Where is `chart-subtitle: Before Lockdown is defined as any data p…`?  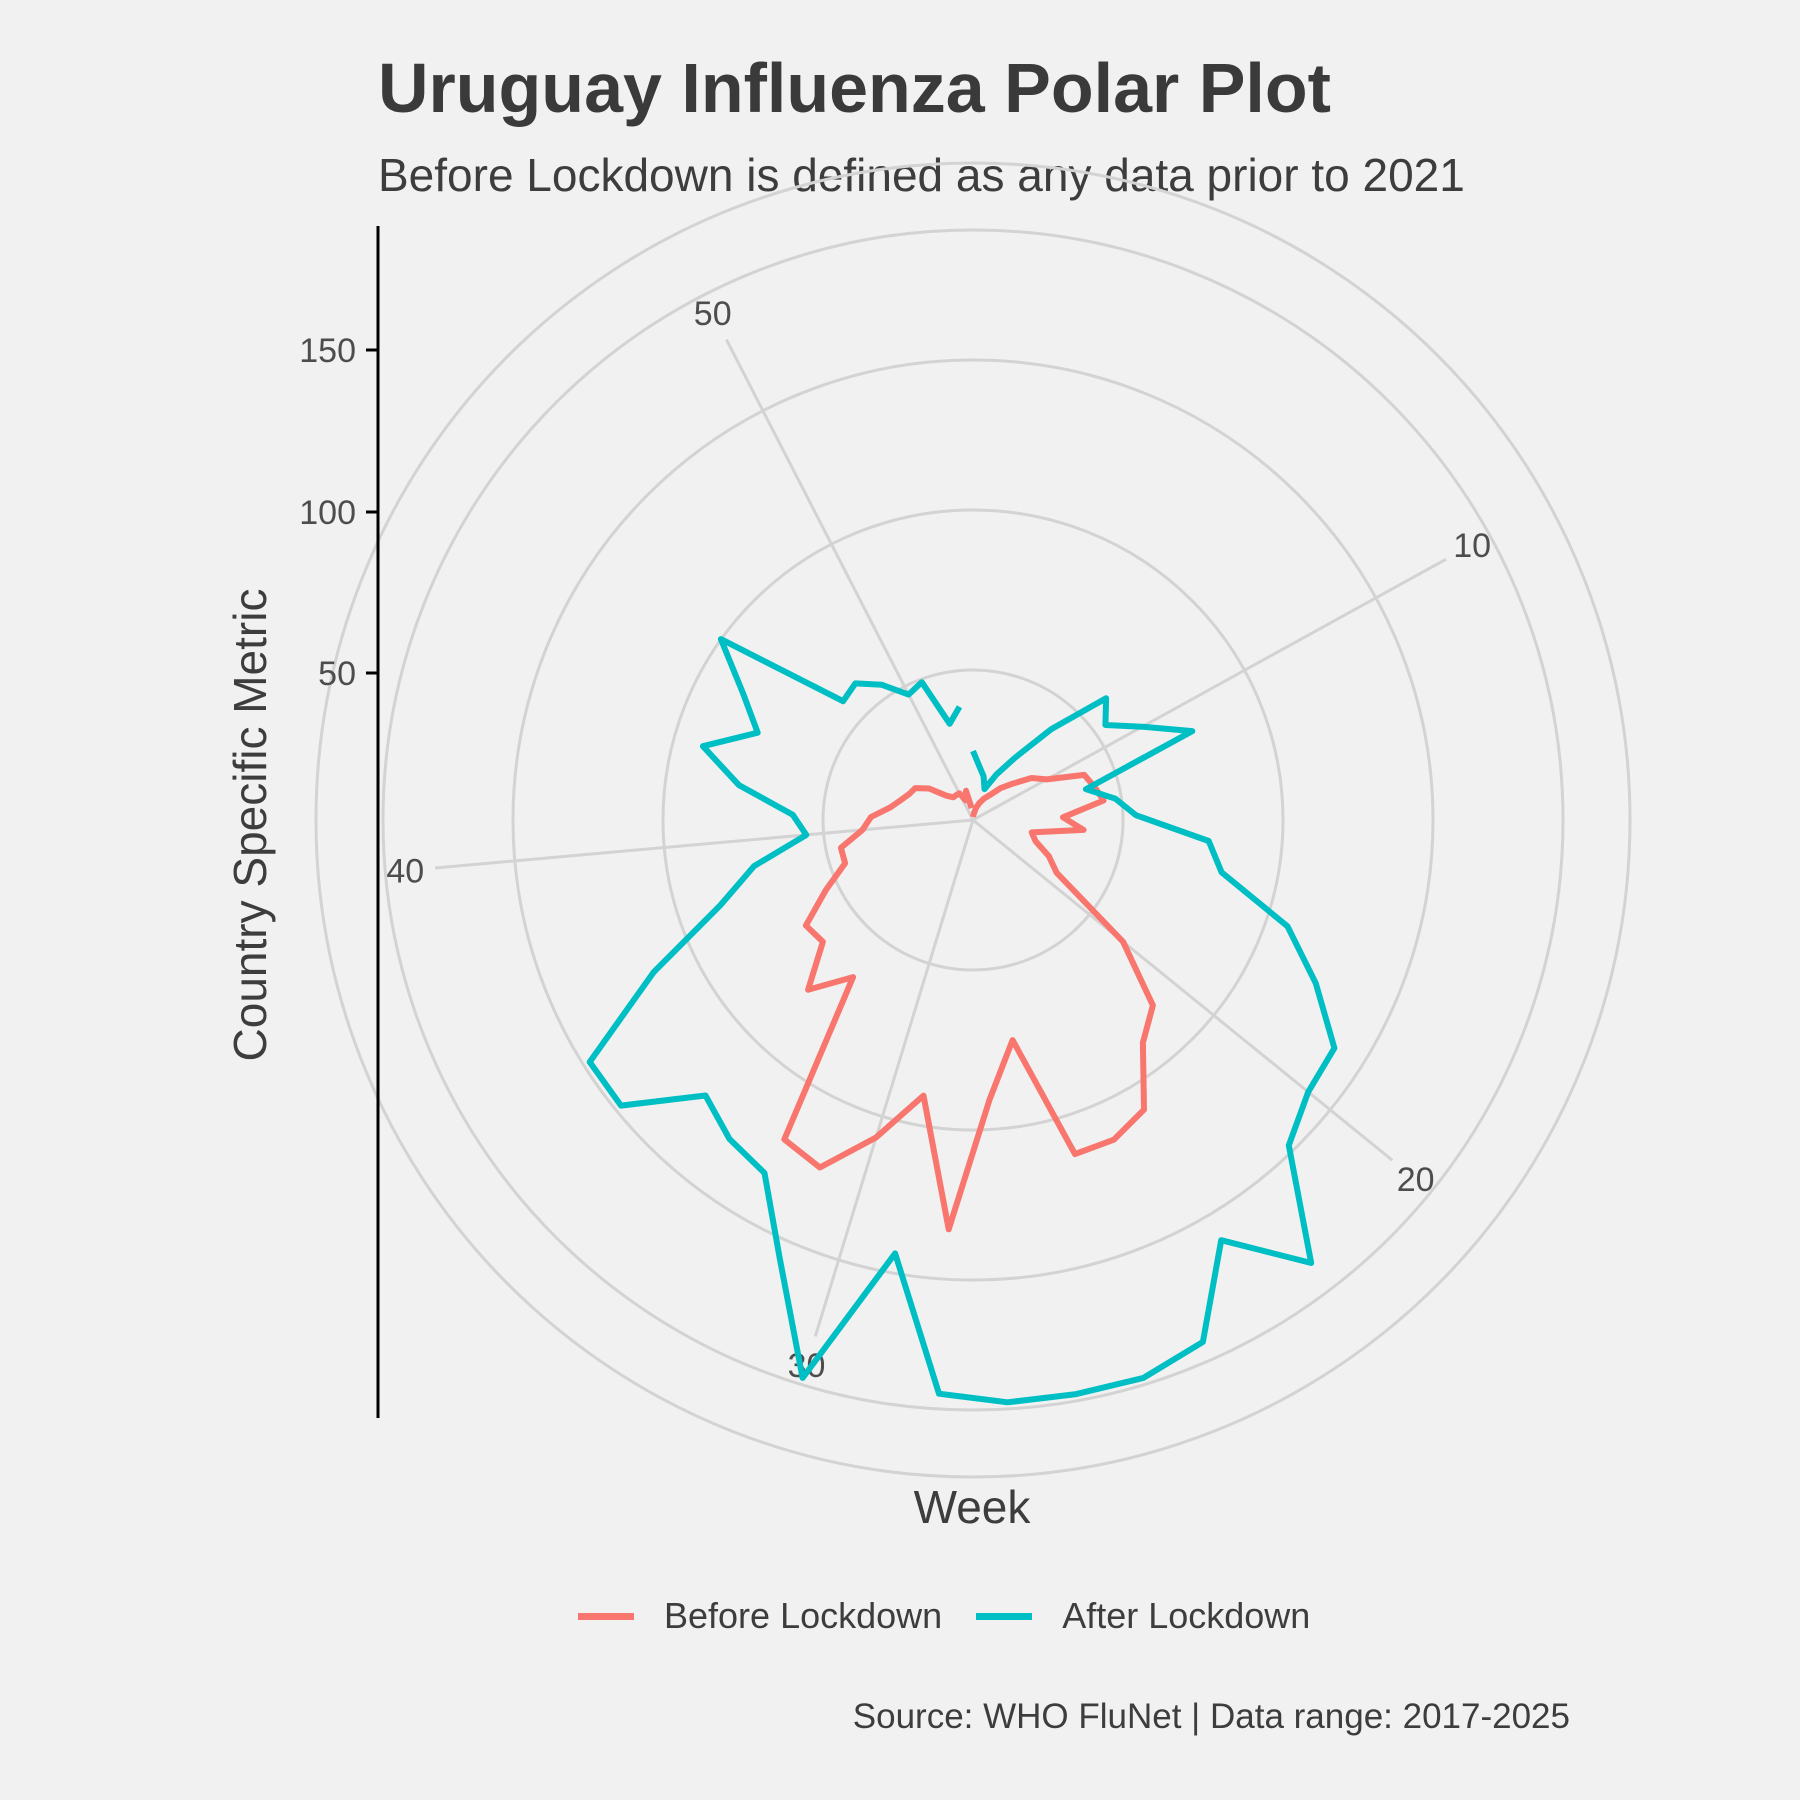 chart-subtitle: Before Lockdown is defined as any data p… is located at coordinates (921, 175).